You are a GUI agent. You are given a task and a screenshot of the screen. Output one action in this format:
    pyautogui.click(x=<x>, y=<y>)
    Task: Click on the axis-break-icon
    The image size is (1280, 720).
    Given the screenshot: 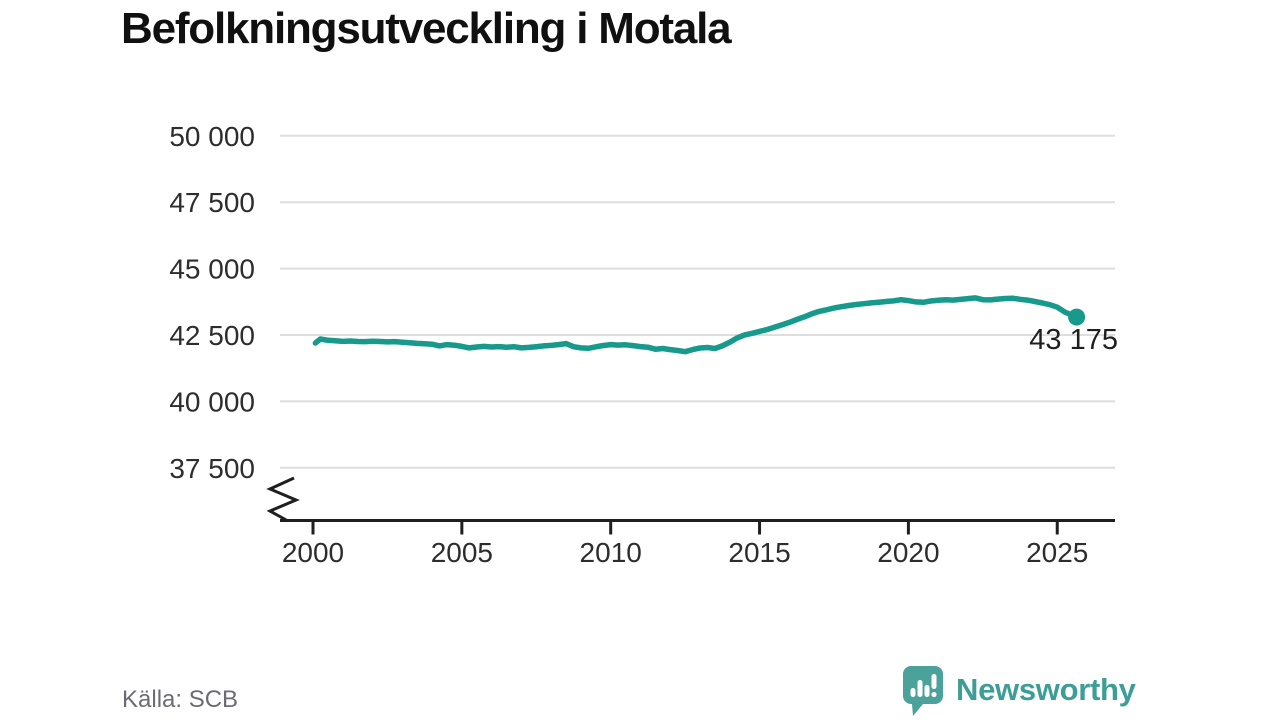 What is the action you would take?
    pyautogui.click(x=283, y=499)
    